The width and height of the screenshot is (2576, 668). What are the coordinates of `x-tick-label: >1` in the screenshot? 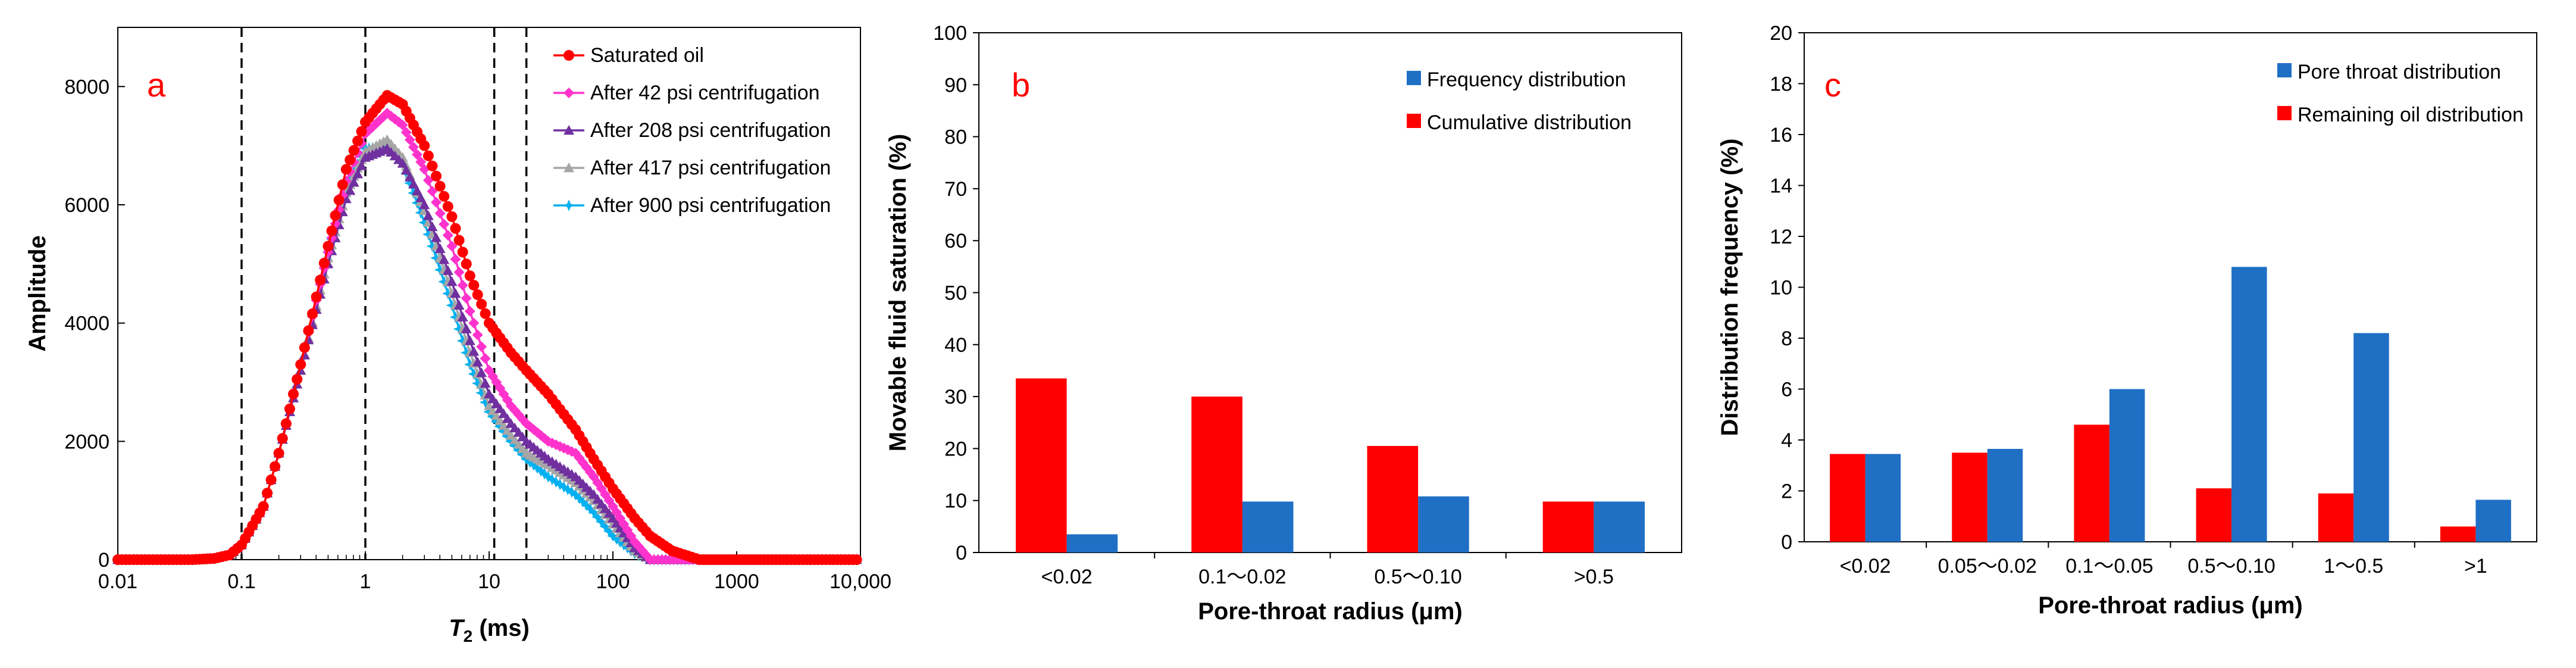 It's located at (2475, 566).